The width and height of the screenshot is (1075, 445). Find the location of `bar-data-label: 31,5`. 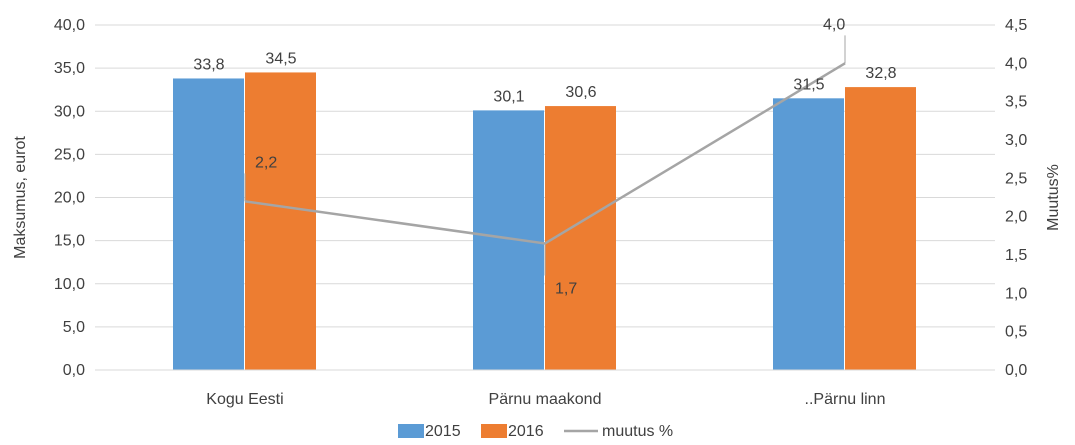

bar-data-label: 31,5 is located at coordinates (808, 84).